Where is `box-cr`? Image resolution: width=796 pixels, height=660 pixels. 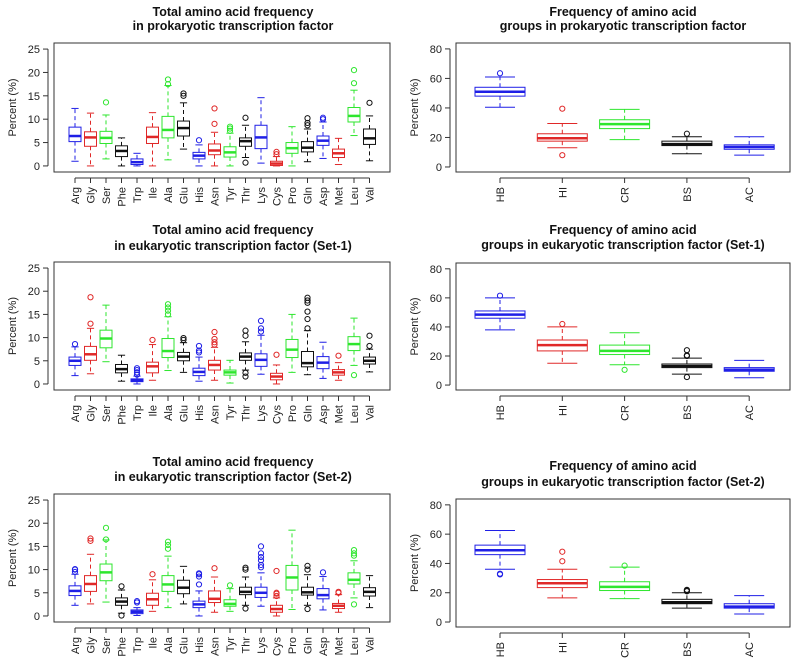
box-cr is located at coordinates (625, 581).